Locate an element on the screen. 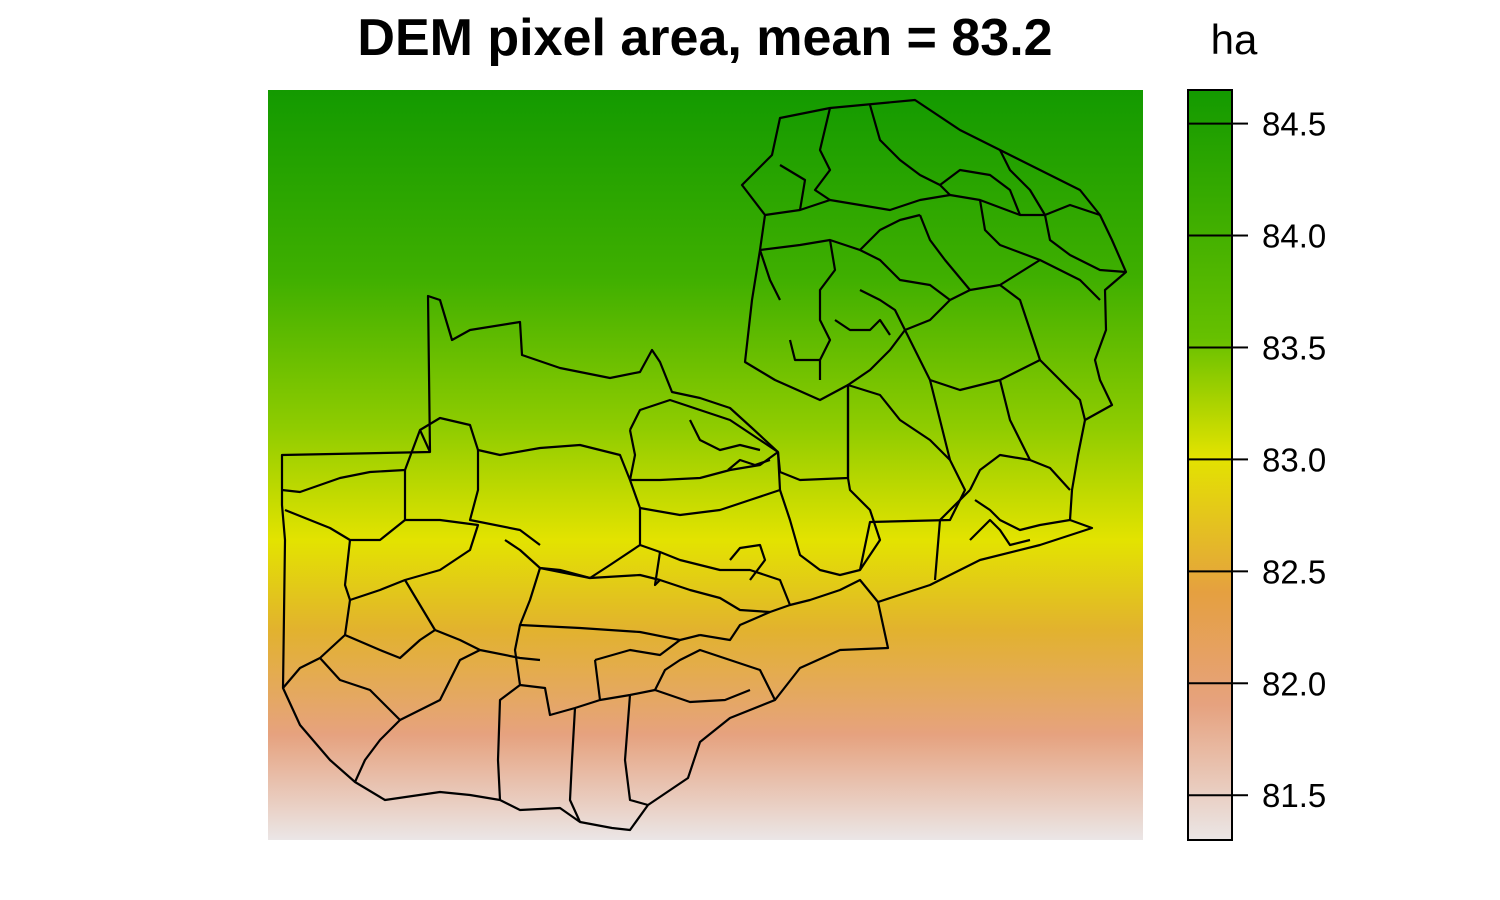 Image resolution: width=1500 pixels, height=900 pixels. legend-tick-label: 82.0 is located at coordinates (1294, 683).